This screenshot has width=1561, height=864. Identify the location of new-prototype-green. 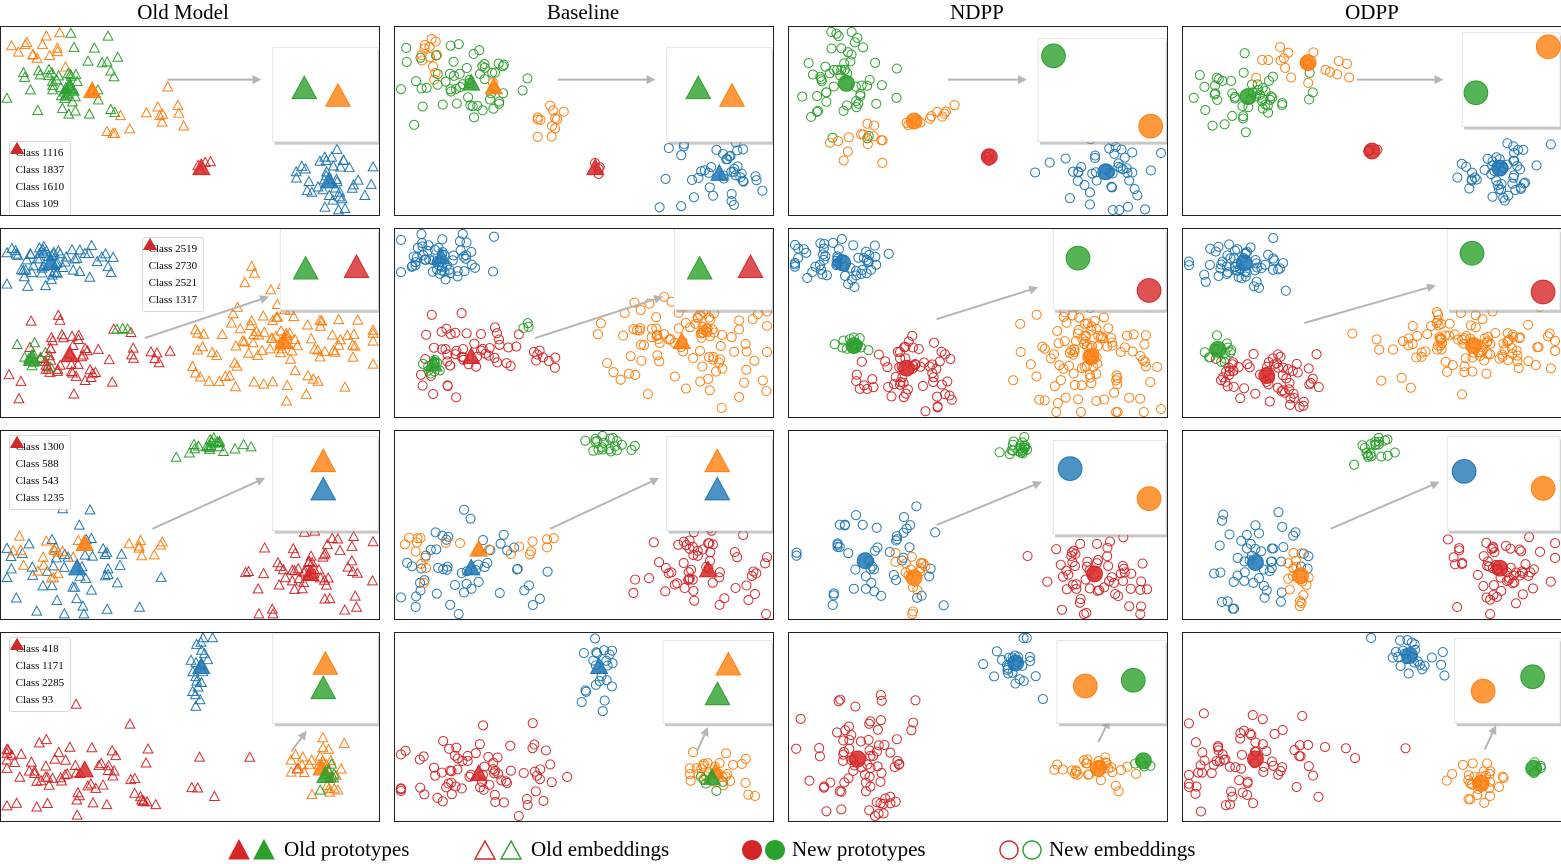
(1534, 768).